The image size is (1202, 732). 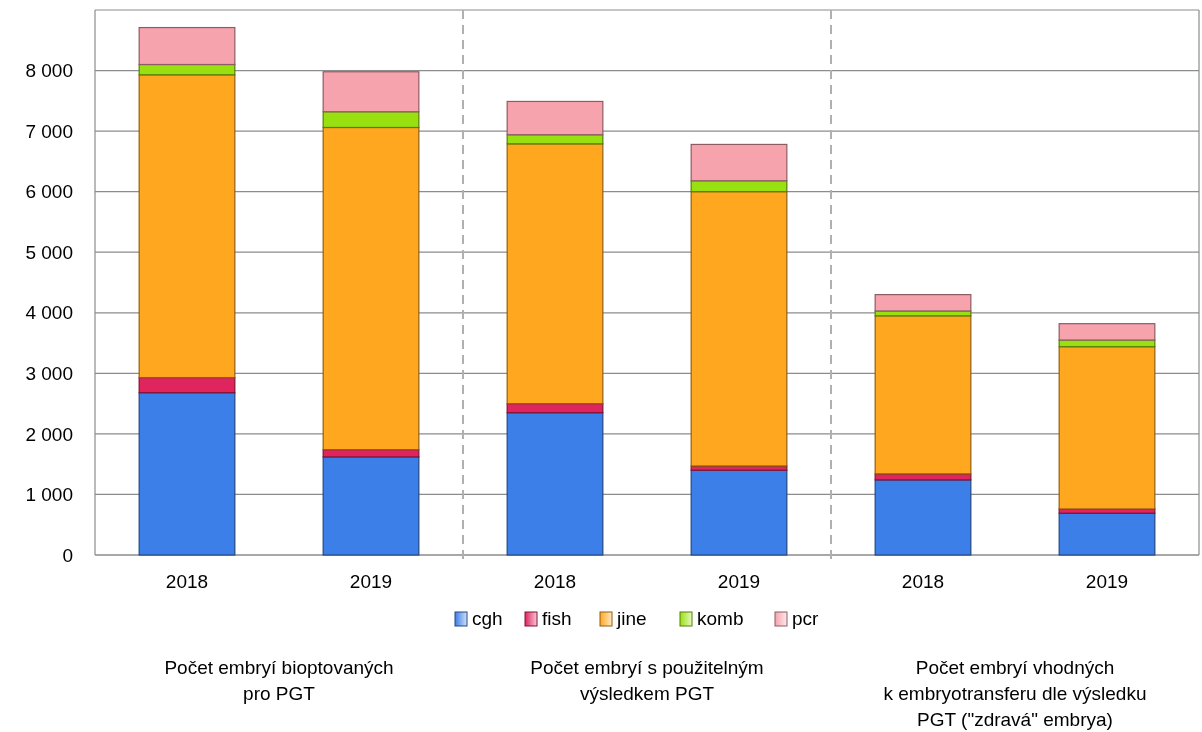 I want to click on text: Počet embryí s použitelným výsledkem PGT, so click(x=647, y=680).